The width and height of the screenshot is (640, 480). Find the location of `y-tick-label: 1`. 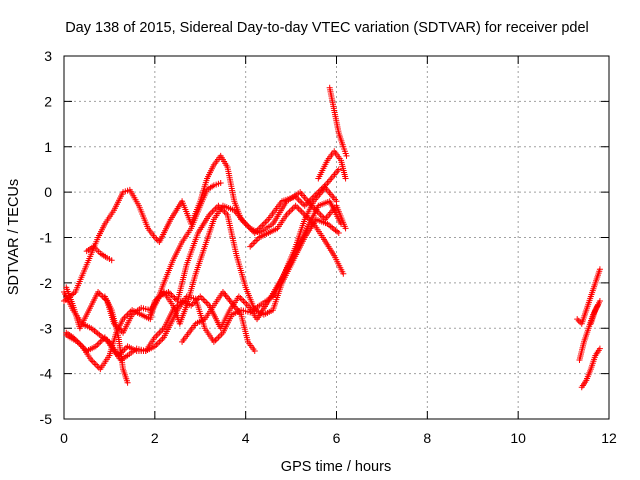

y-tick-label: 1 is located at coordinates (48, 147).